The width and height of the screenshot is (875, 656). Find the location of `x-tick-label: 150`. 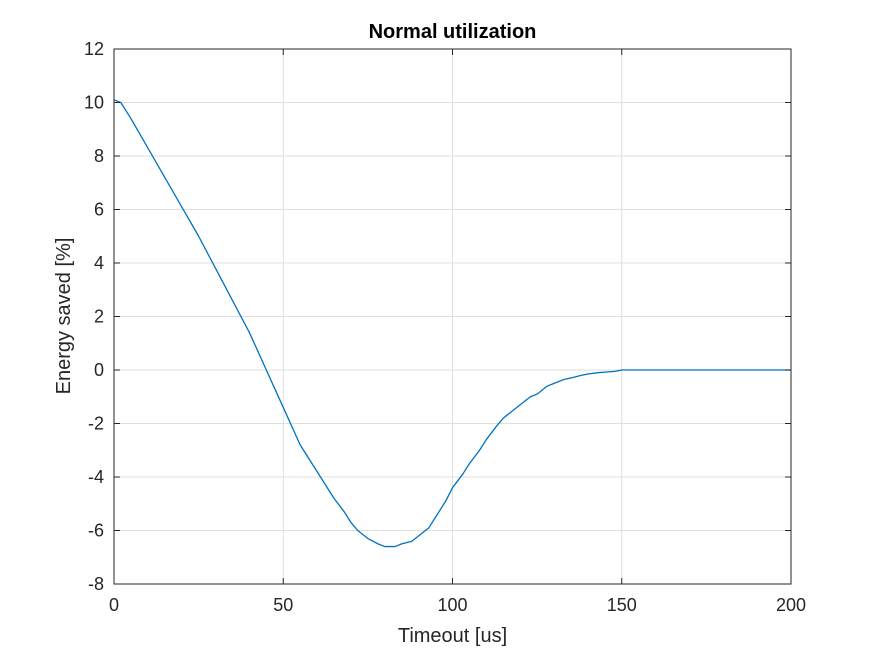

x-tick-label: 150 is located at coordinates (622, 605).